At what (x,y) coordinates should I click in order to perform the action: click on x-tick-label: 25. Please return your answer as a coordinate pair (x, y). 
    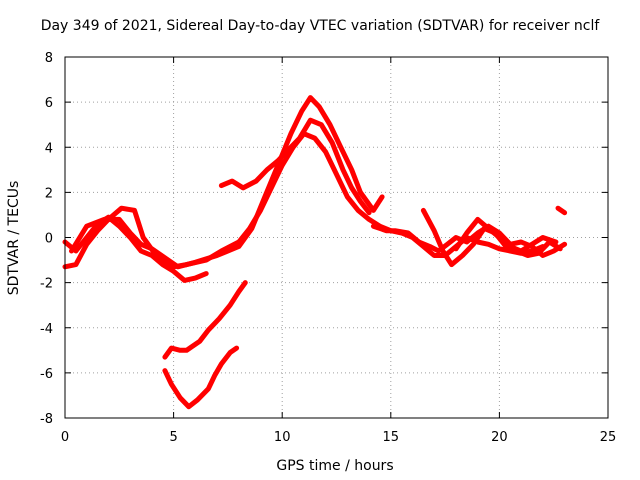
    Looking at the image, I should click on (608, 437).